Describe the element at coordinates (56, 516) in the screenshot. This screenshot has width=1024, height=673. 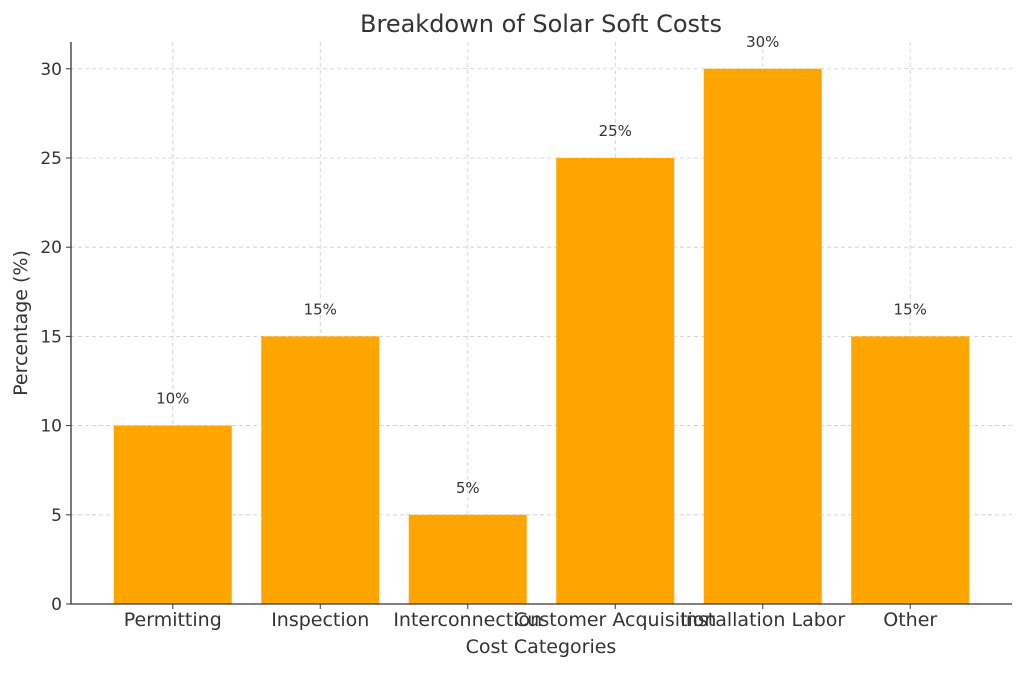
I see `y-tick-label: 5` at that location.